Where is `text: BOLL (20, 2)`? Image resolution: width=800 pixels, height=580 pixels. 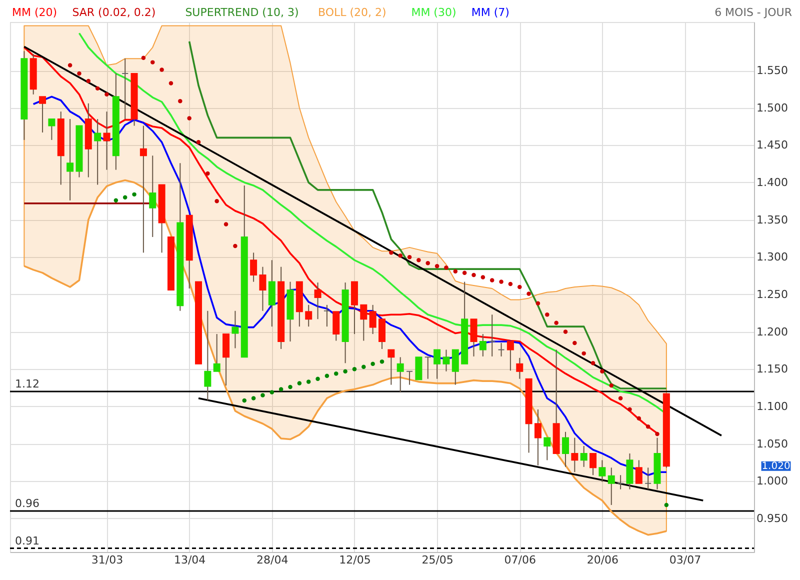
text: BOLL (20, 2) is located at coordinates (352, 12).